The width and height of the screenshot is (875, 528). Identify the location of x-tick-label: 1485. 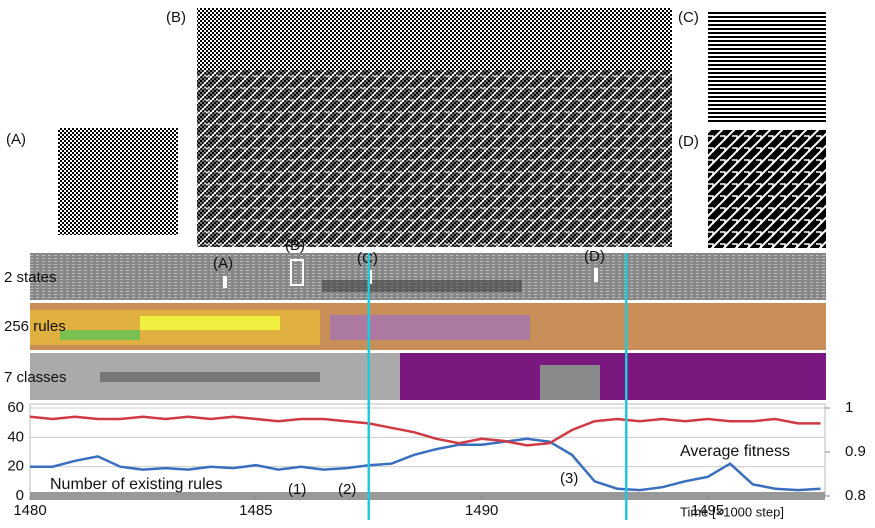
(255, 510).